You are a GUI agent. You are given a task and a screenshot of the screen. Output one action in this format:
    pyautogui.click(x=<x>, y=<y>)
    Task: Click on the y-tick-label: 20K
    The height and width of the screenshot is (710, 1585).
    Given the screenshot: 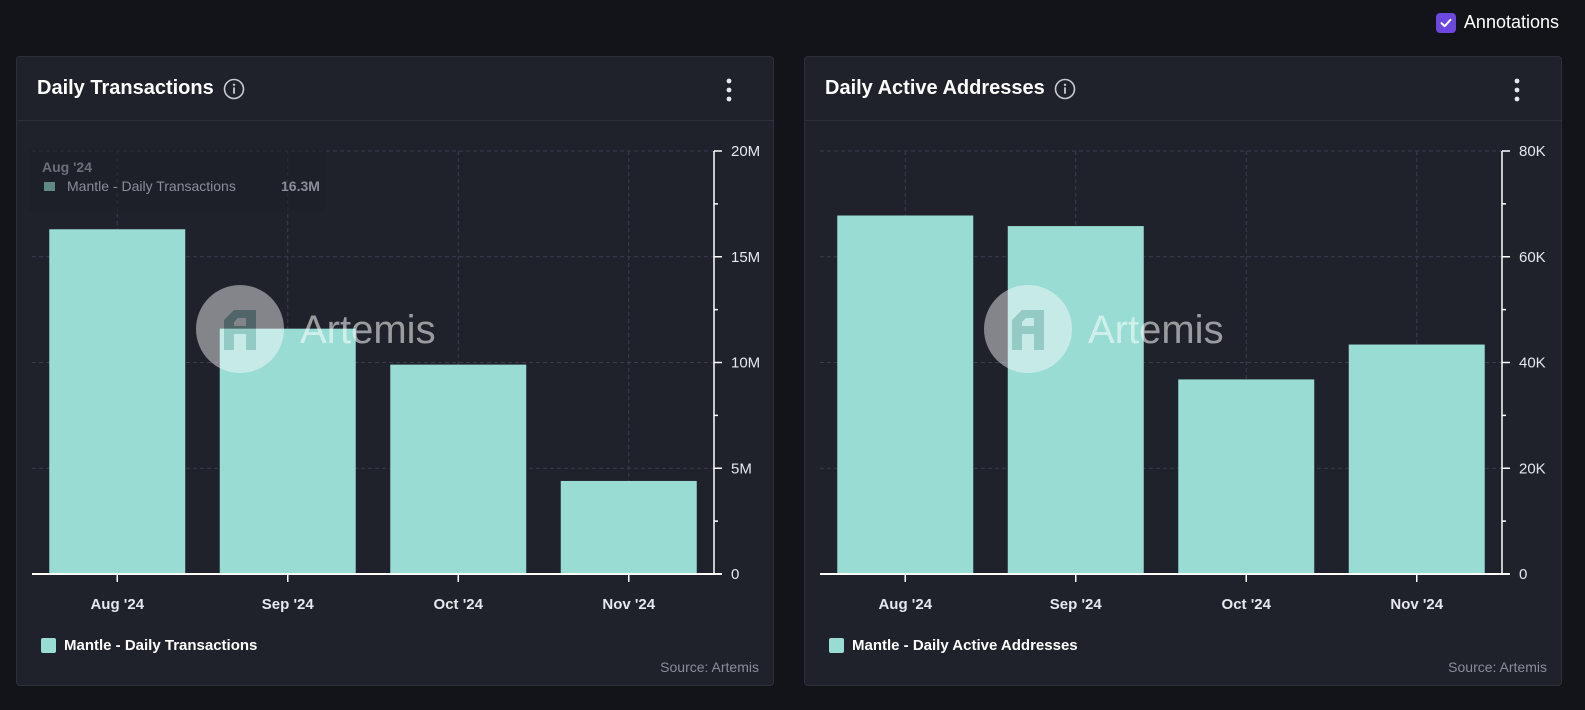 What is the action you would take?
    pyautogui.click(x=1532, y=468)
    